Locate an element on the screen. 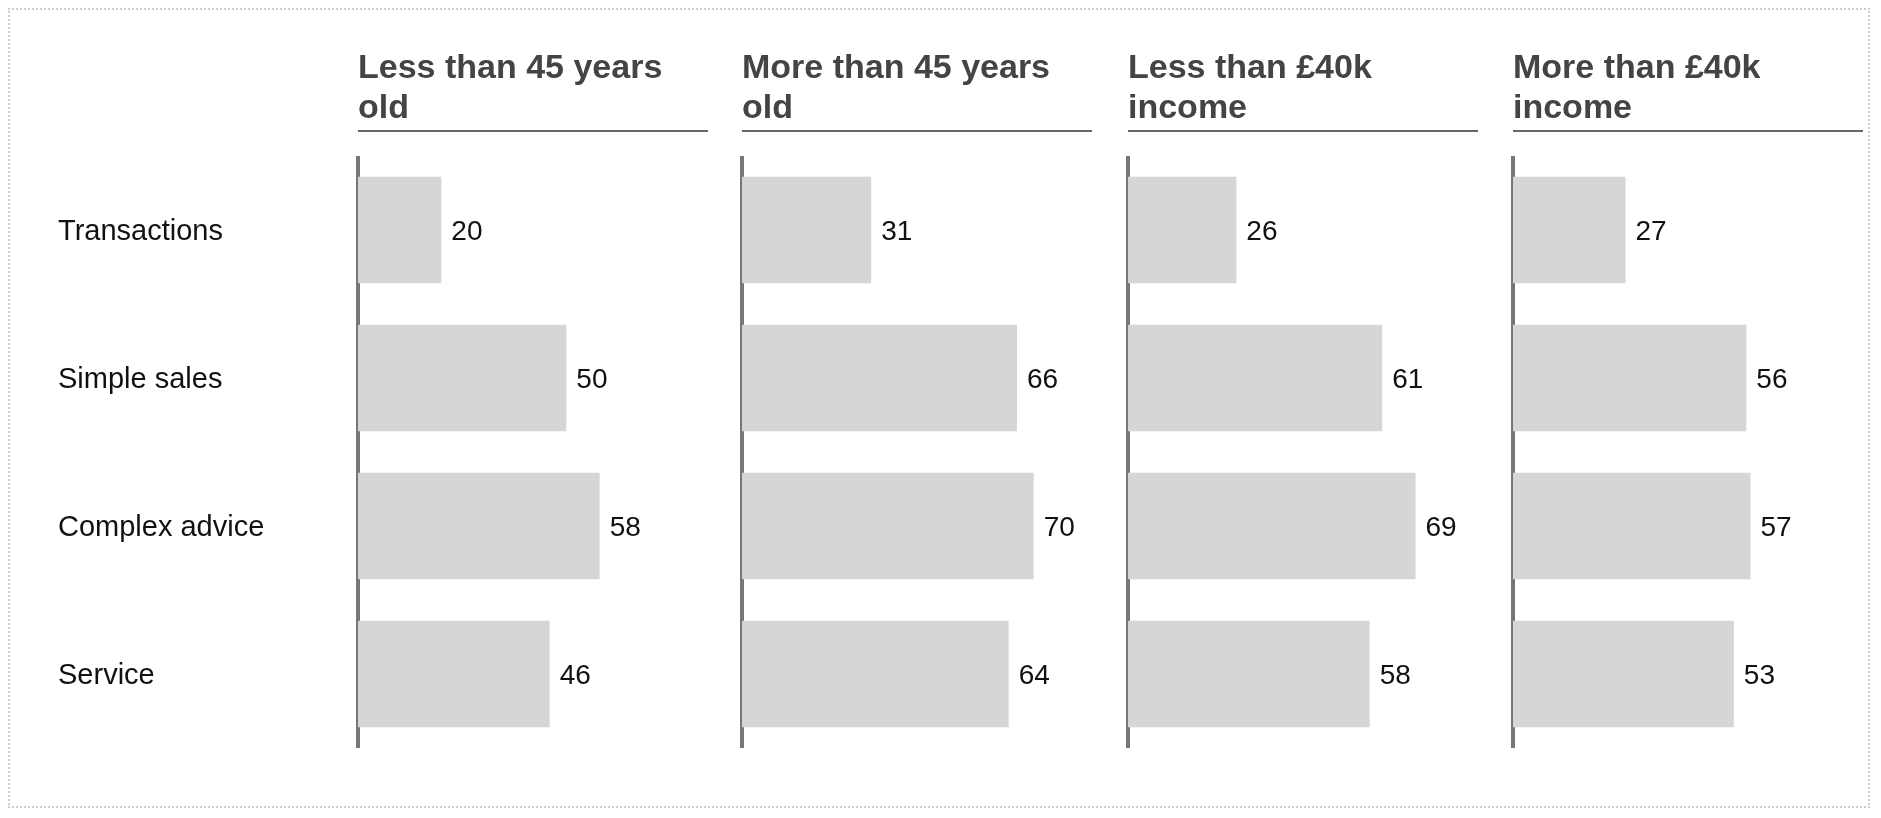 The image size is (1881, 818). data-label: 31 is located at coordinates (897, 230).